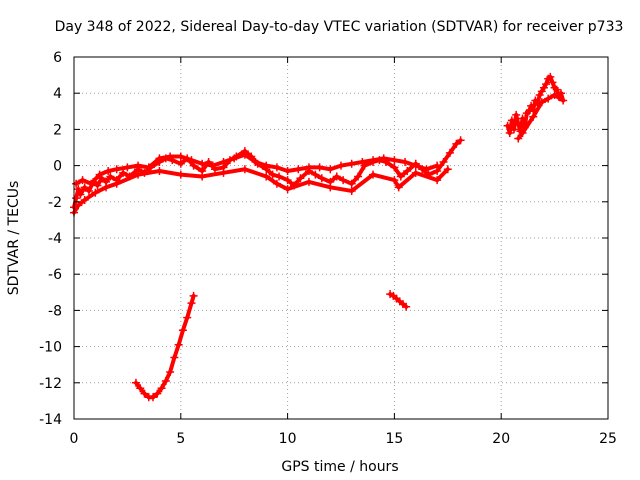 The image size is (640, 480). I want to click on series-main-band-upper, so click(257, 169).